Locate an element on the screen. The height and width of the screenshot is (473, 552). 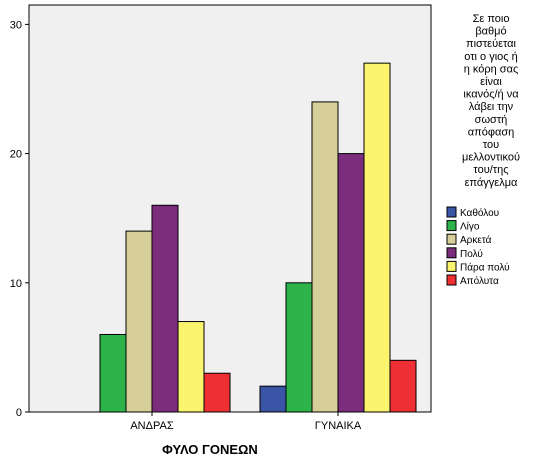
legend-label: Απόλυτα is located at coordinates (479, 281).